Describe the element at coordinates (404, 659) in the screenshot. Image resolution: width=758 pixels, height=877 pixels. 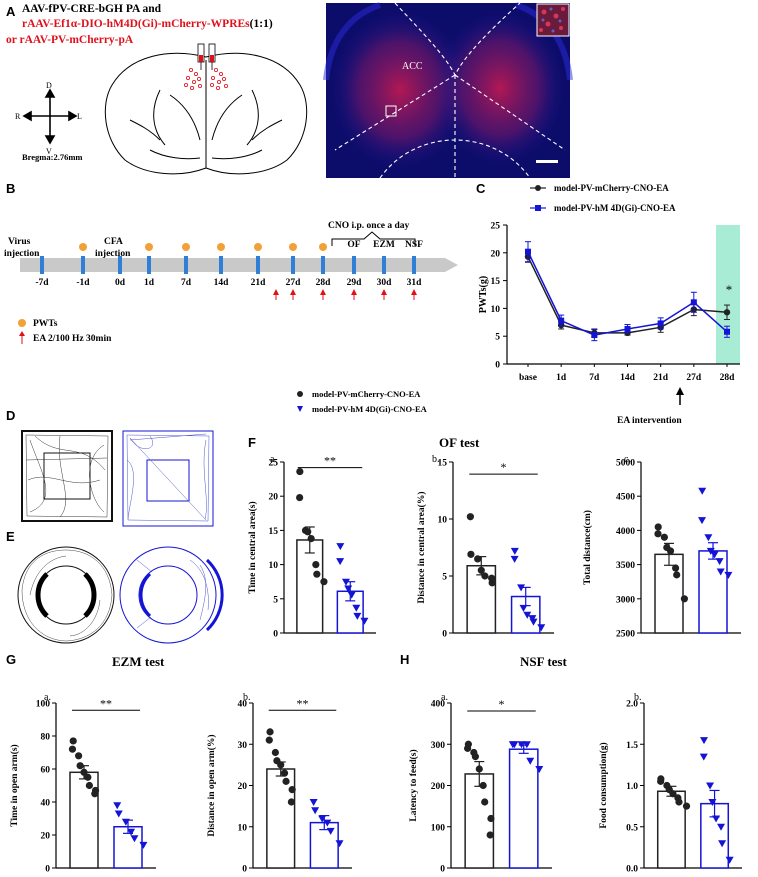
I see `panel-h-letter: H` at that location.